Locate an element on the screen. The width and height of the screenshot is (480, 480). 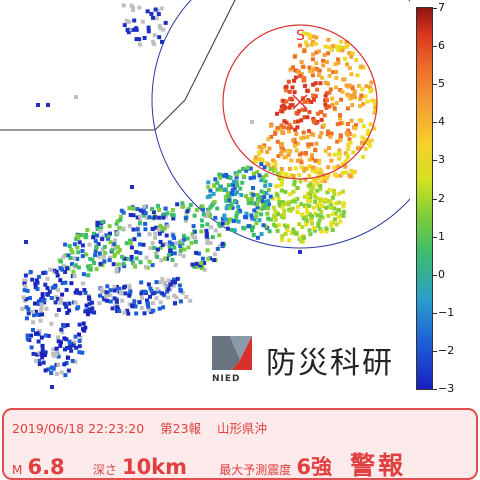
colorbar-tick-label: 0 is located at coordinates (441, 274).